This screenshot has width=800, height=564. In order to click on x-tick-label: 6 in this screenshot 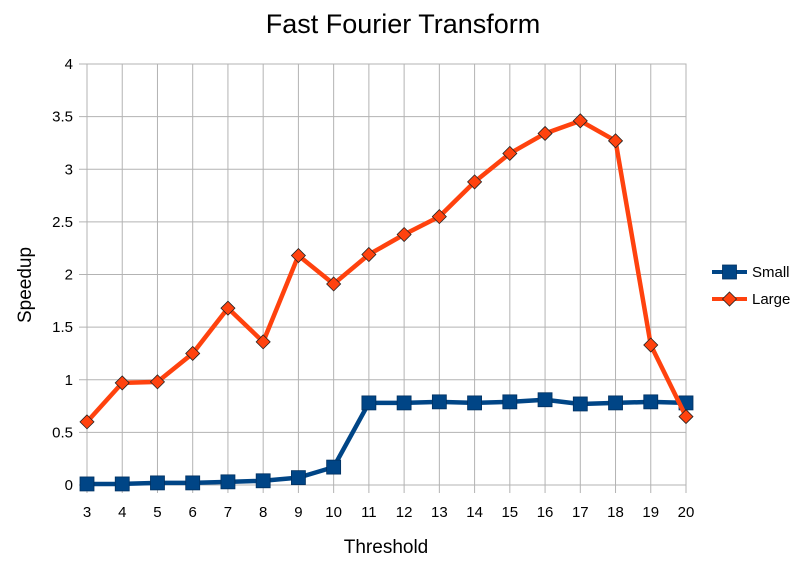, I will do `click(193, 512)`.